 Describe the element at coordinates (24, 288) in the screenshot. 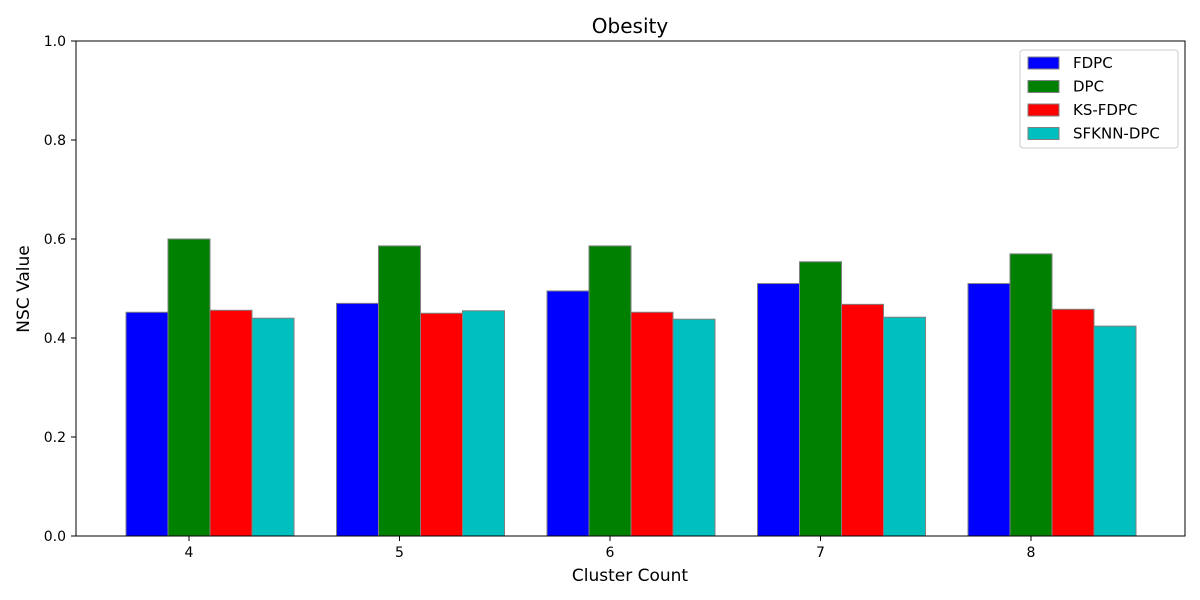

I see `y-axis-label: NSC Value` at that location.